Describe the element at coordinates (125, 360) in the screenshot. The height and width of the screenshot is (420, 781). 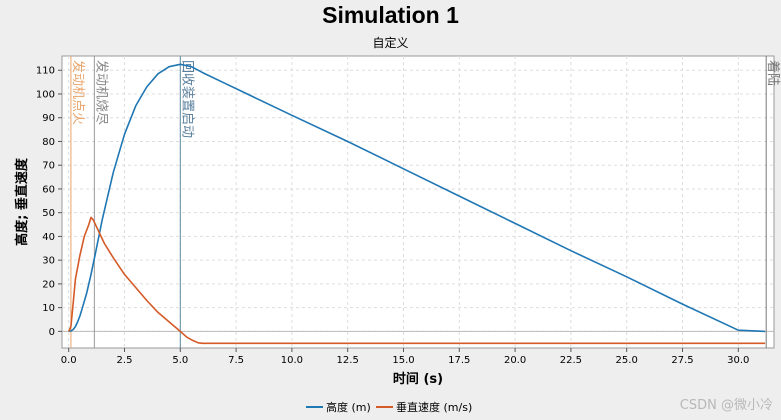
I see `x-tick-label: 2.5` at that location.